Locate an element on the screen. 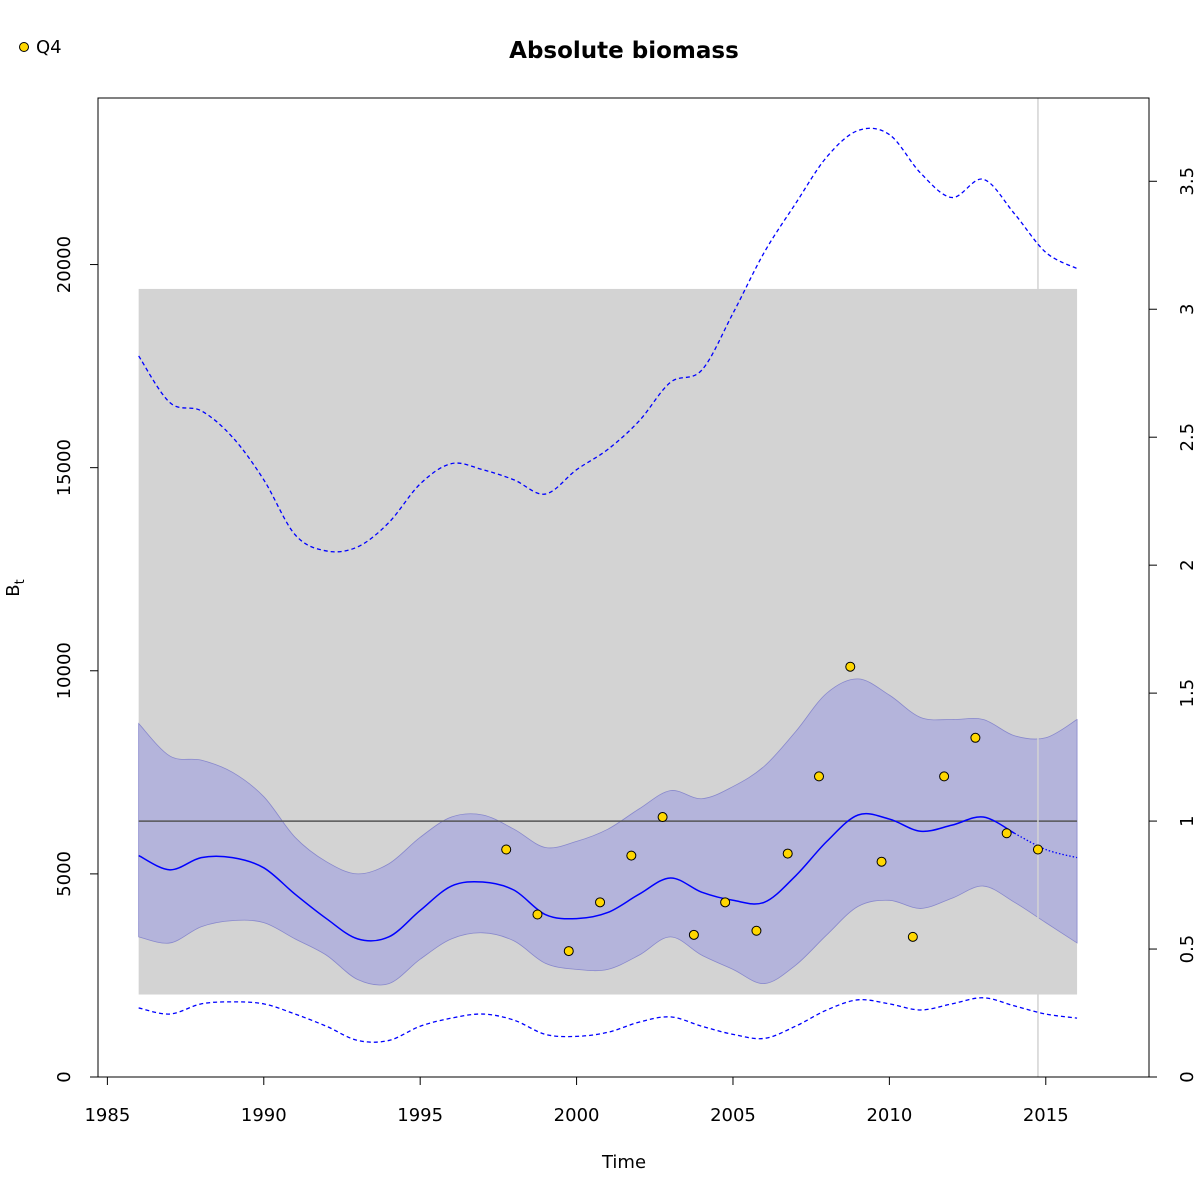  y2-tick-label: 3 is located at coordinates (1187, 309).